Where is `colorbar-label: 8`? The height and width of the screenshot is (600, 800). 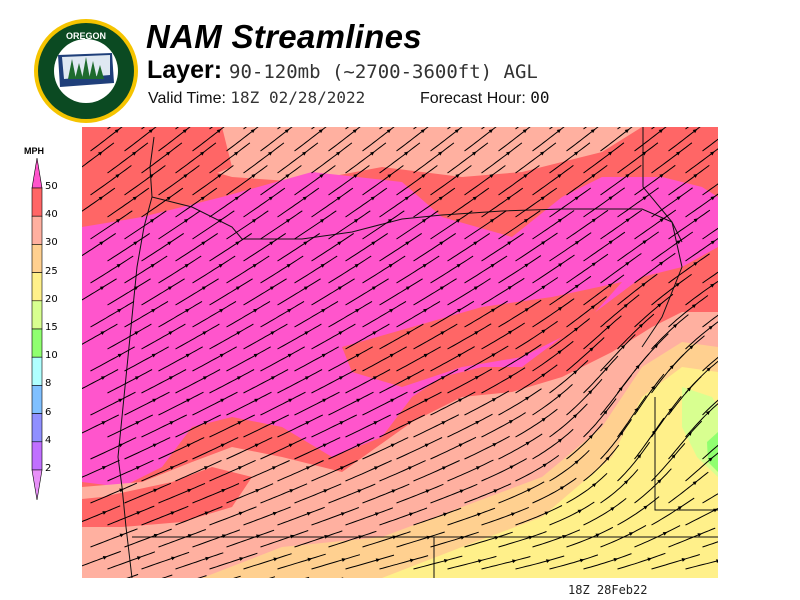 colorbar-label: 8 is located at coordinates (48, 384).